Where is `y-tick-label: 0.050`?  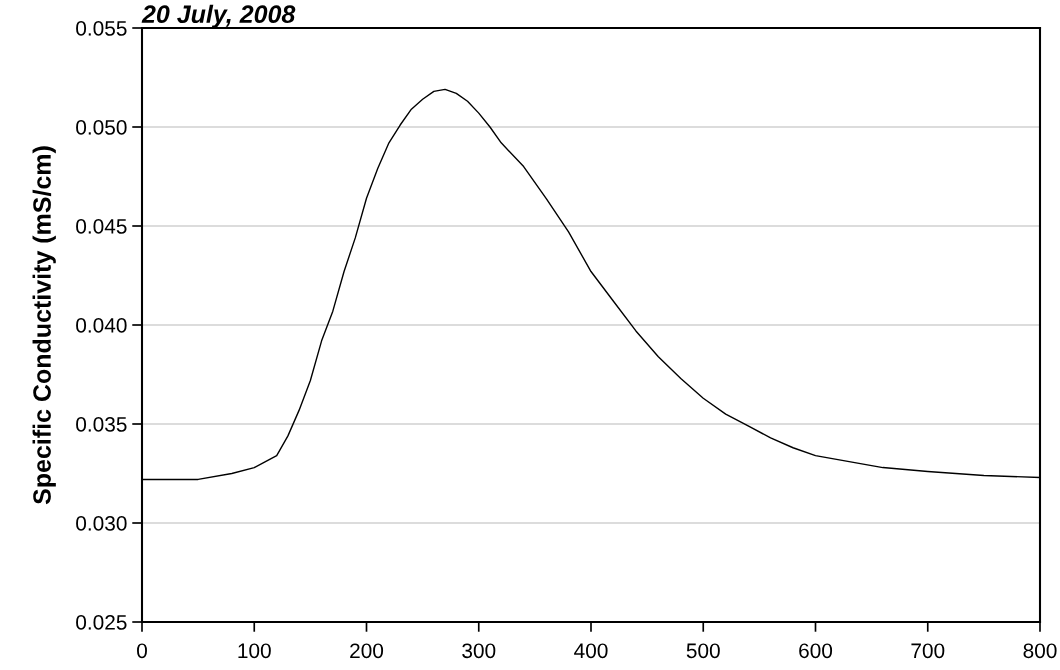
y-tick-label: 0.050 is located at coordinates (101, 127).